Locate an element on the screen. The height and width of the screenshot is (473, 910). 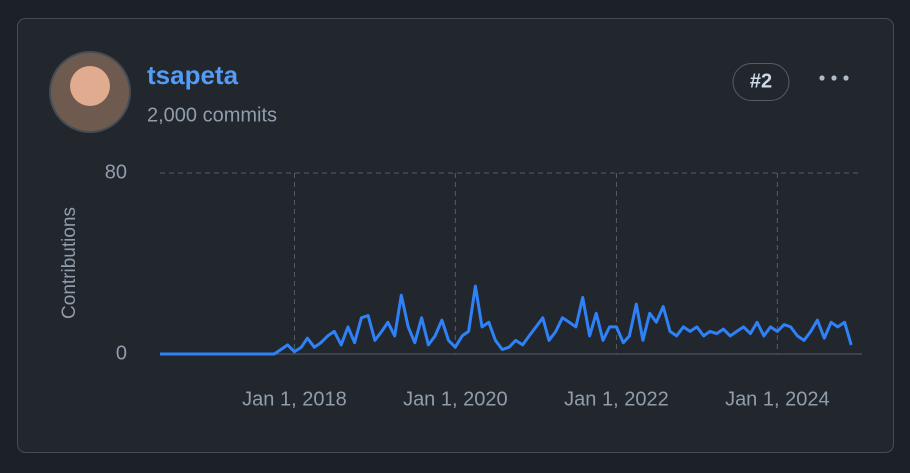
user-name: tsapeta is located at coordinates (193, 75).